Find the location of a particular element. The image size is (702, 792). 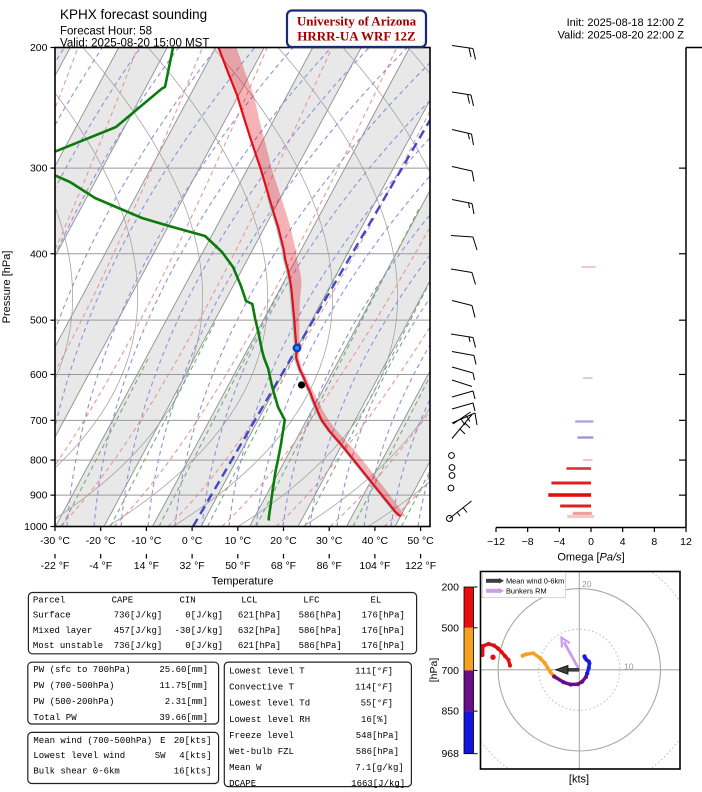

svg-text: LFC is located at coordinates (311, 601).